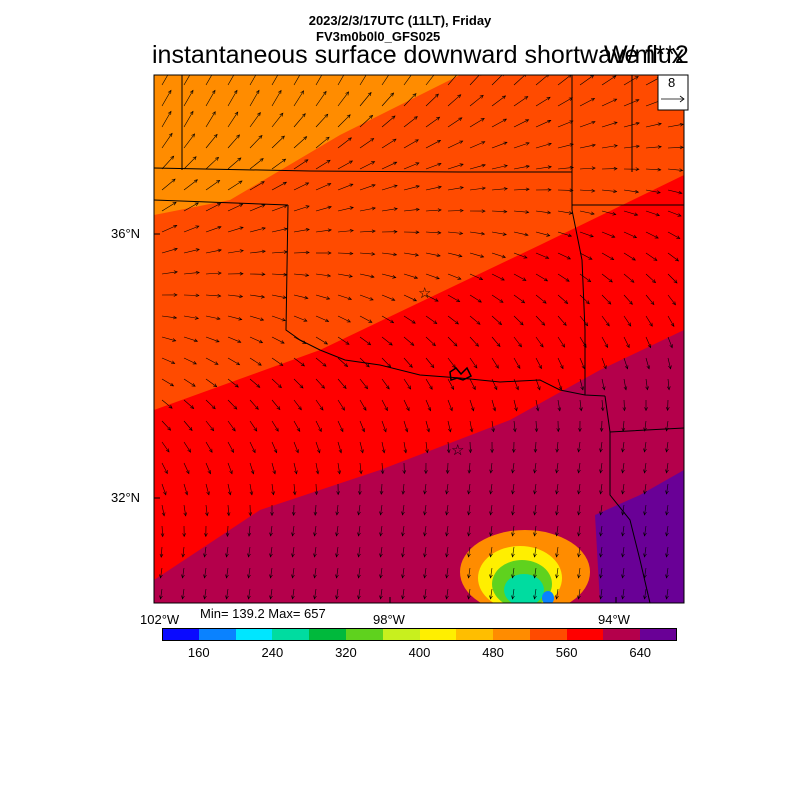 The height and width of the screenshot is (800, 800). What do you see at coordinates (389, 619) in the screenshot?
I see `lon-label: 98°W` at bounding box center [389, 619].